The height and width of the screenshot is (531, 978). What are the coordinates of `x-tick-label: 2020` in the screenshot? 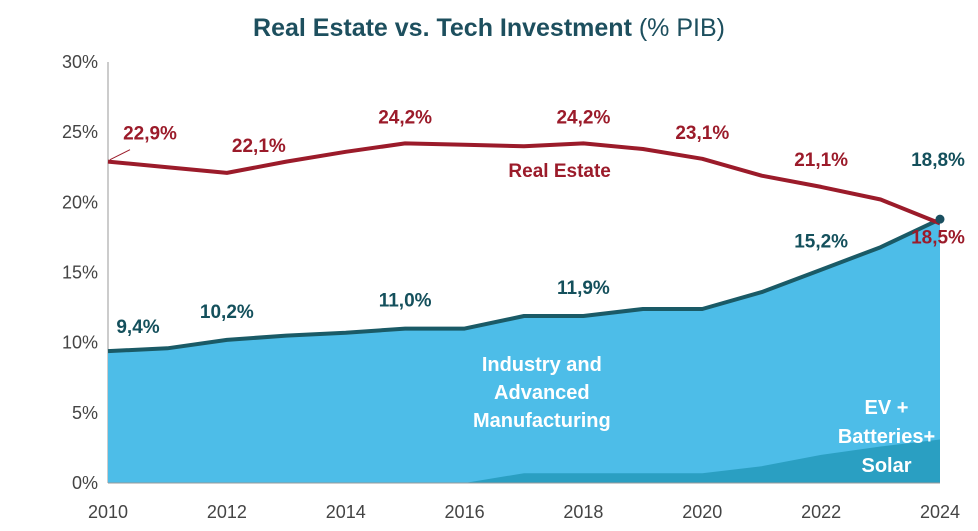 It's located at (702, 512).